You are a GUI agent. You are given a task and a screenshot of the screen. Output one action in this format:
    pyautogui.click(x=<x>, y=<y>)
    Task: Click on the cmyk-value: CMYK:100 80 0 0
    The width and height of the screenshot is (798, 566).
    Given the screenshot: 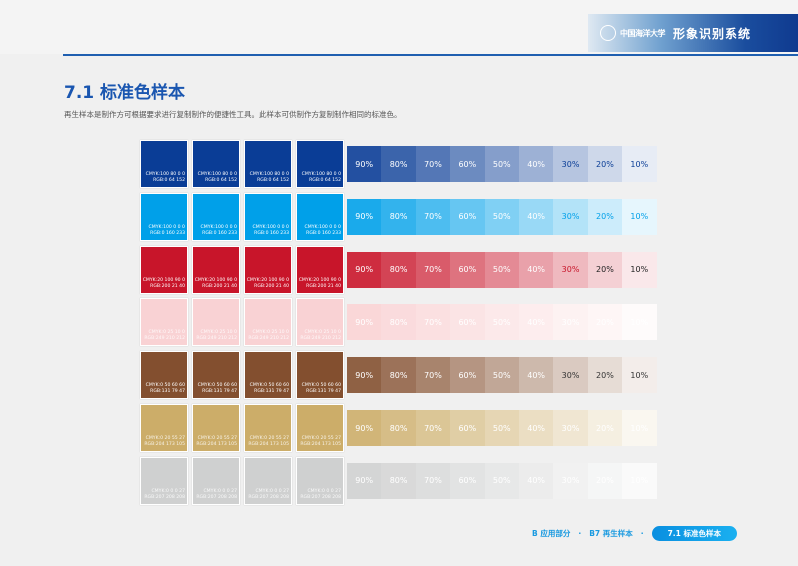 What is the action you would take?
    pyautogui.click(x=269, y=174)
    